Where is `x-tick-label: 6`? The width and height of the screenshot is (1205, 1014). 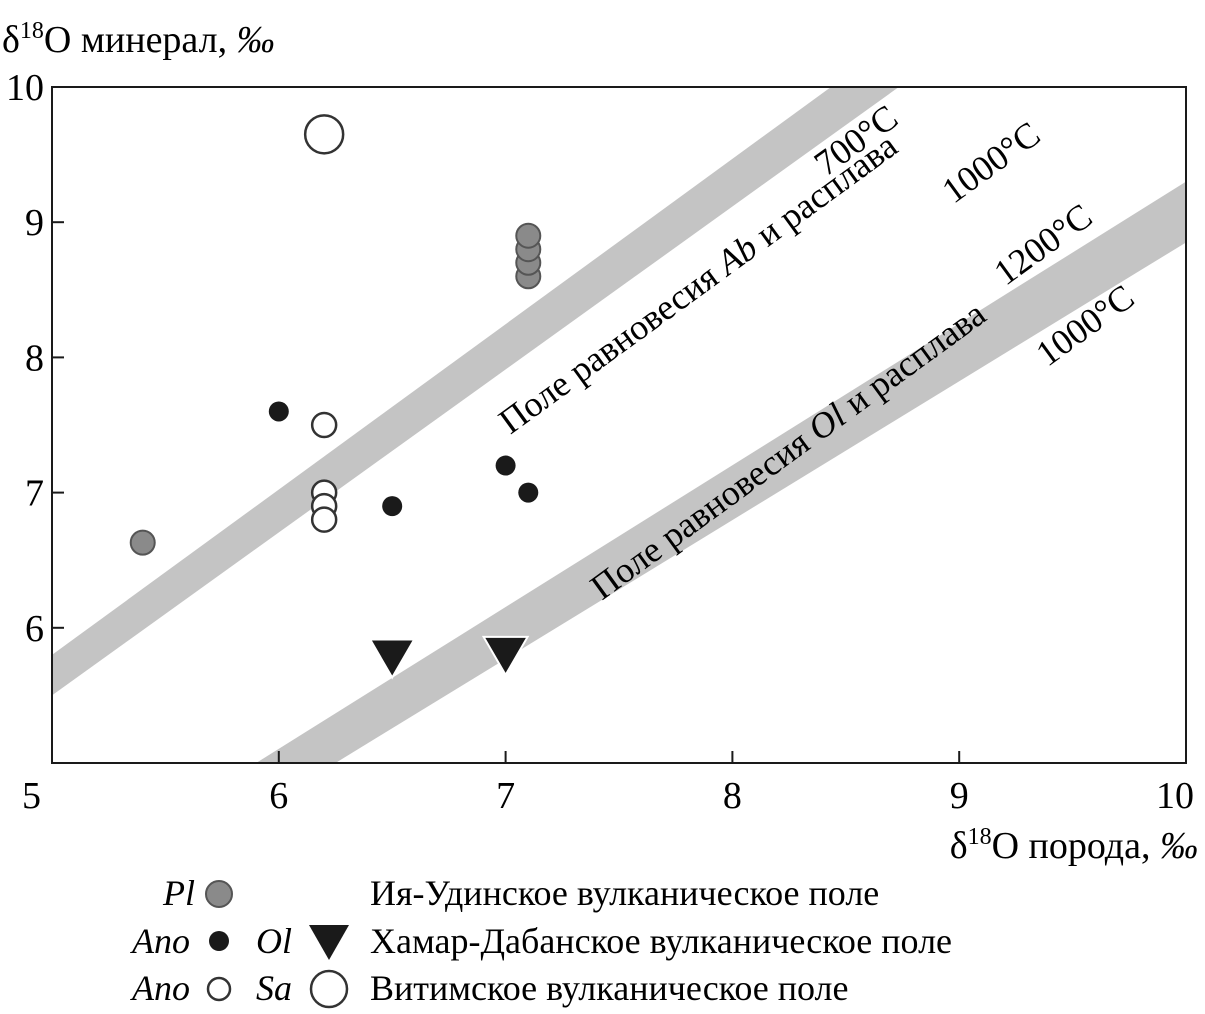
x-tick-label: 6 is located at coordinates (278, 796).